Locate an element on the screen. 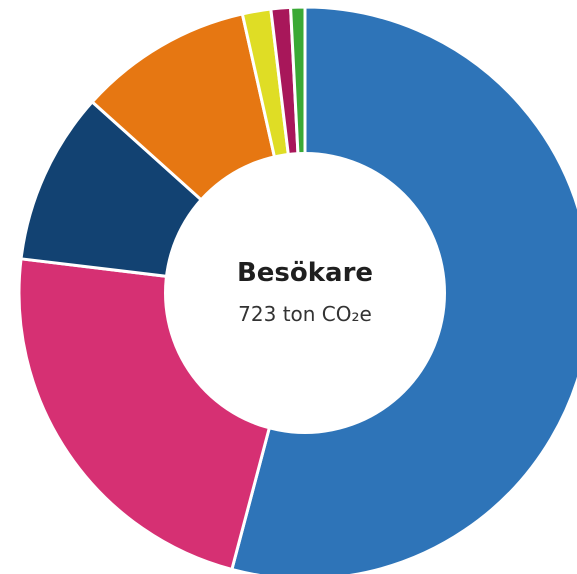  chart-subtitle: 723 ton CO₂e is located at coordinates (305, 314).